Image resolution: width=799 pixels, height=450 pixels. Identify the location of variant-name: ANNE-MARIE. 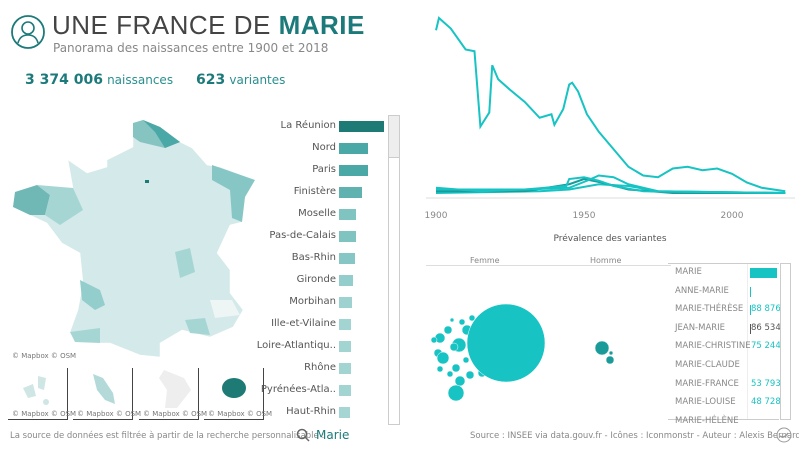
(702, 290).